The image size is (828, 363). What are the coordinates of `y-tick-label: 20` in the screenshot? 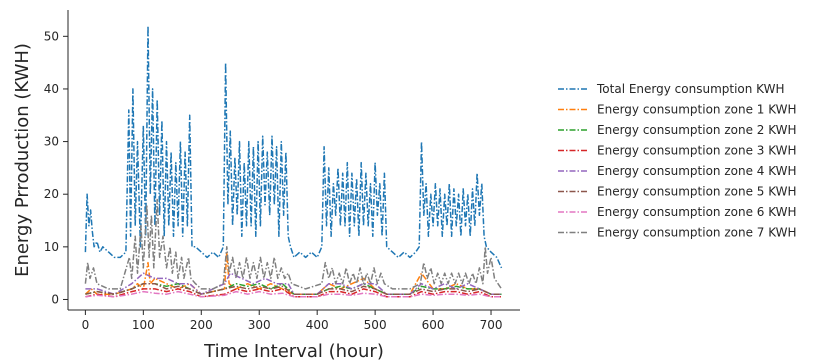 It's located at (51, 194).